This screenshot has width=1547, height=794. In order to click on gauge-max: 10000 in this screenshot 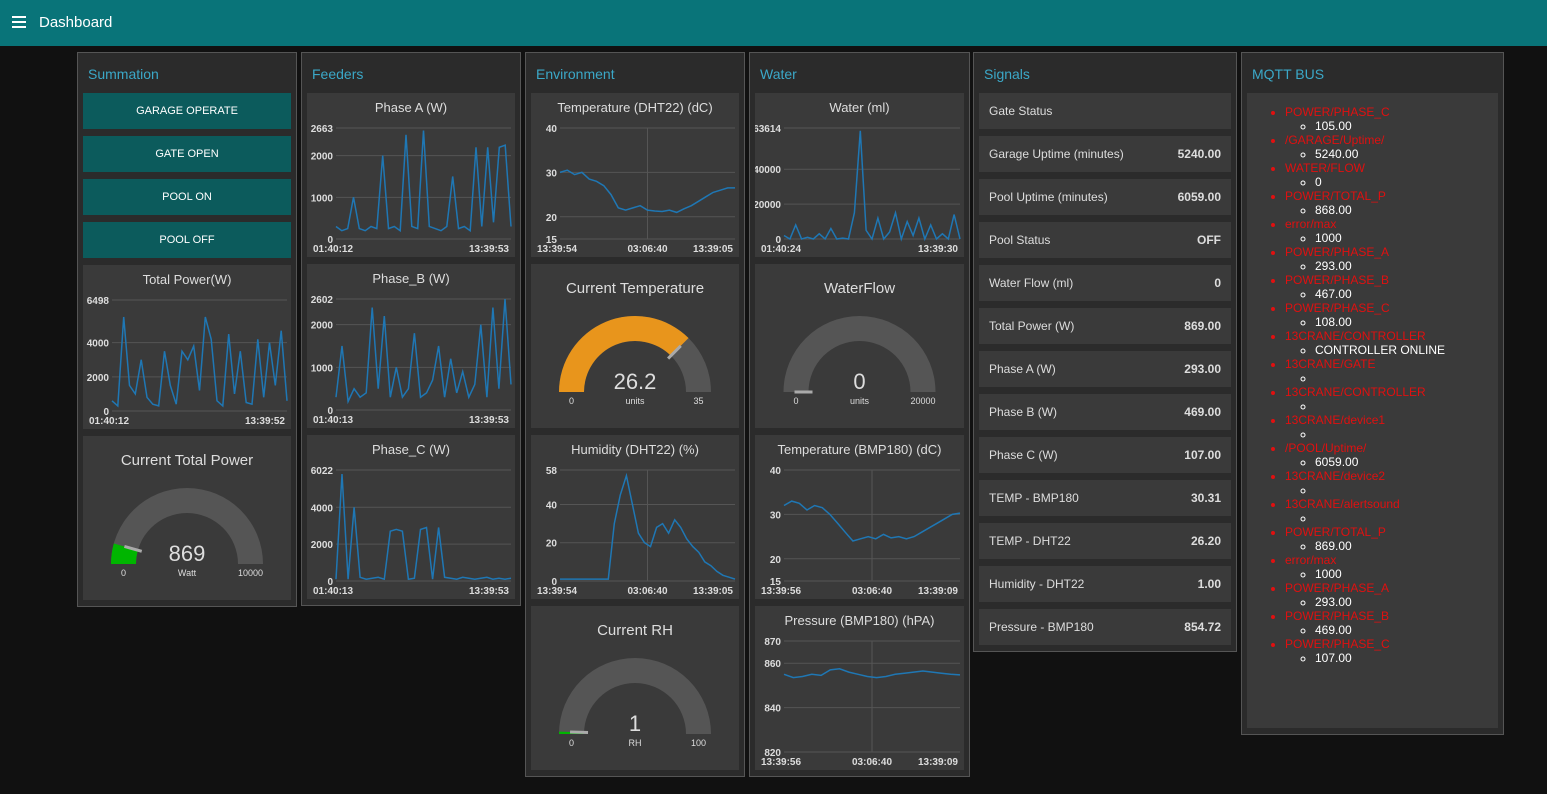, I will do `click(250, 573)`.